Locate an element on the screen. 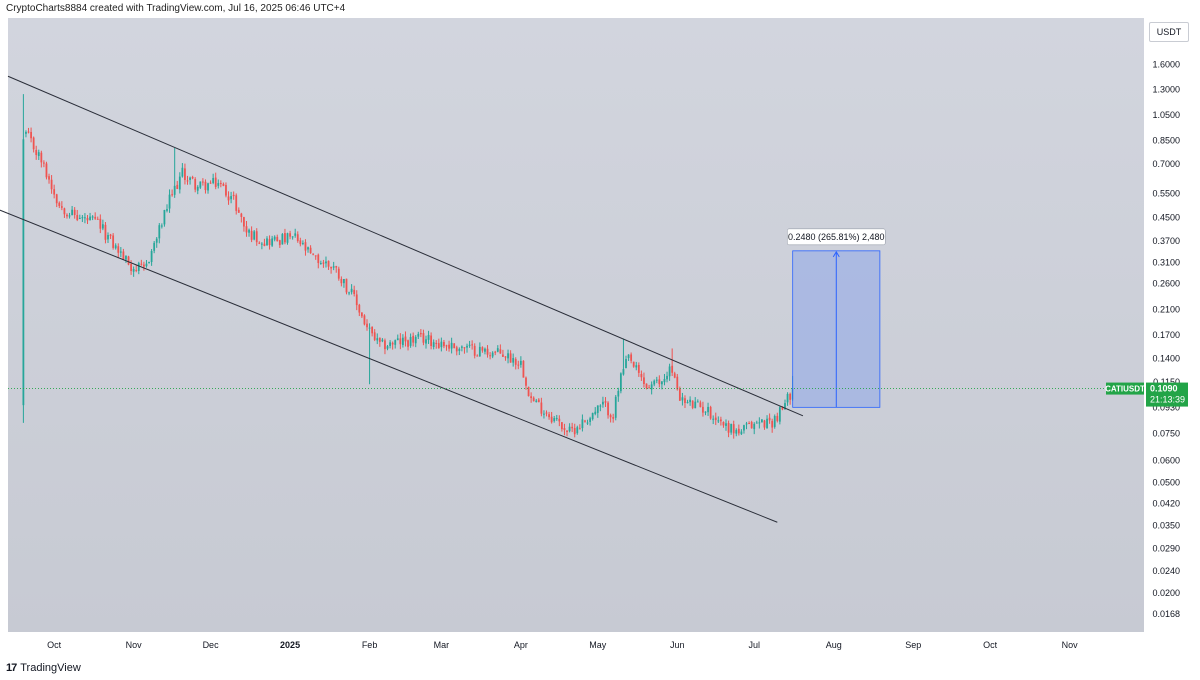 Image resolution: width=1200 pixels, height=680 pixels. measure-label-box is located at coordinates (836, 237).